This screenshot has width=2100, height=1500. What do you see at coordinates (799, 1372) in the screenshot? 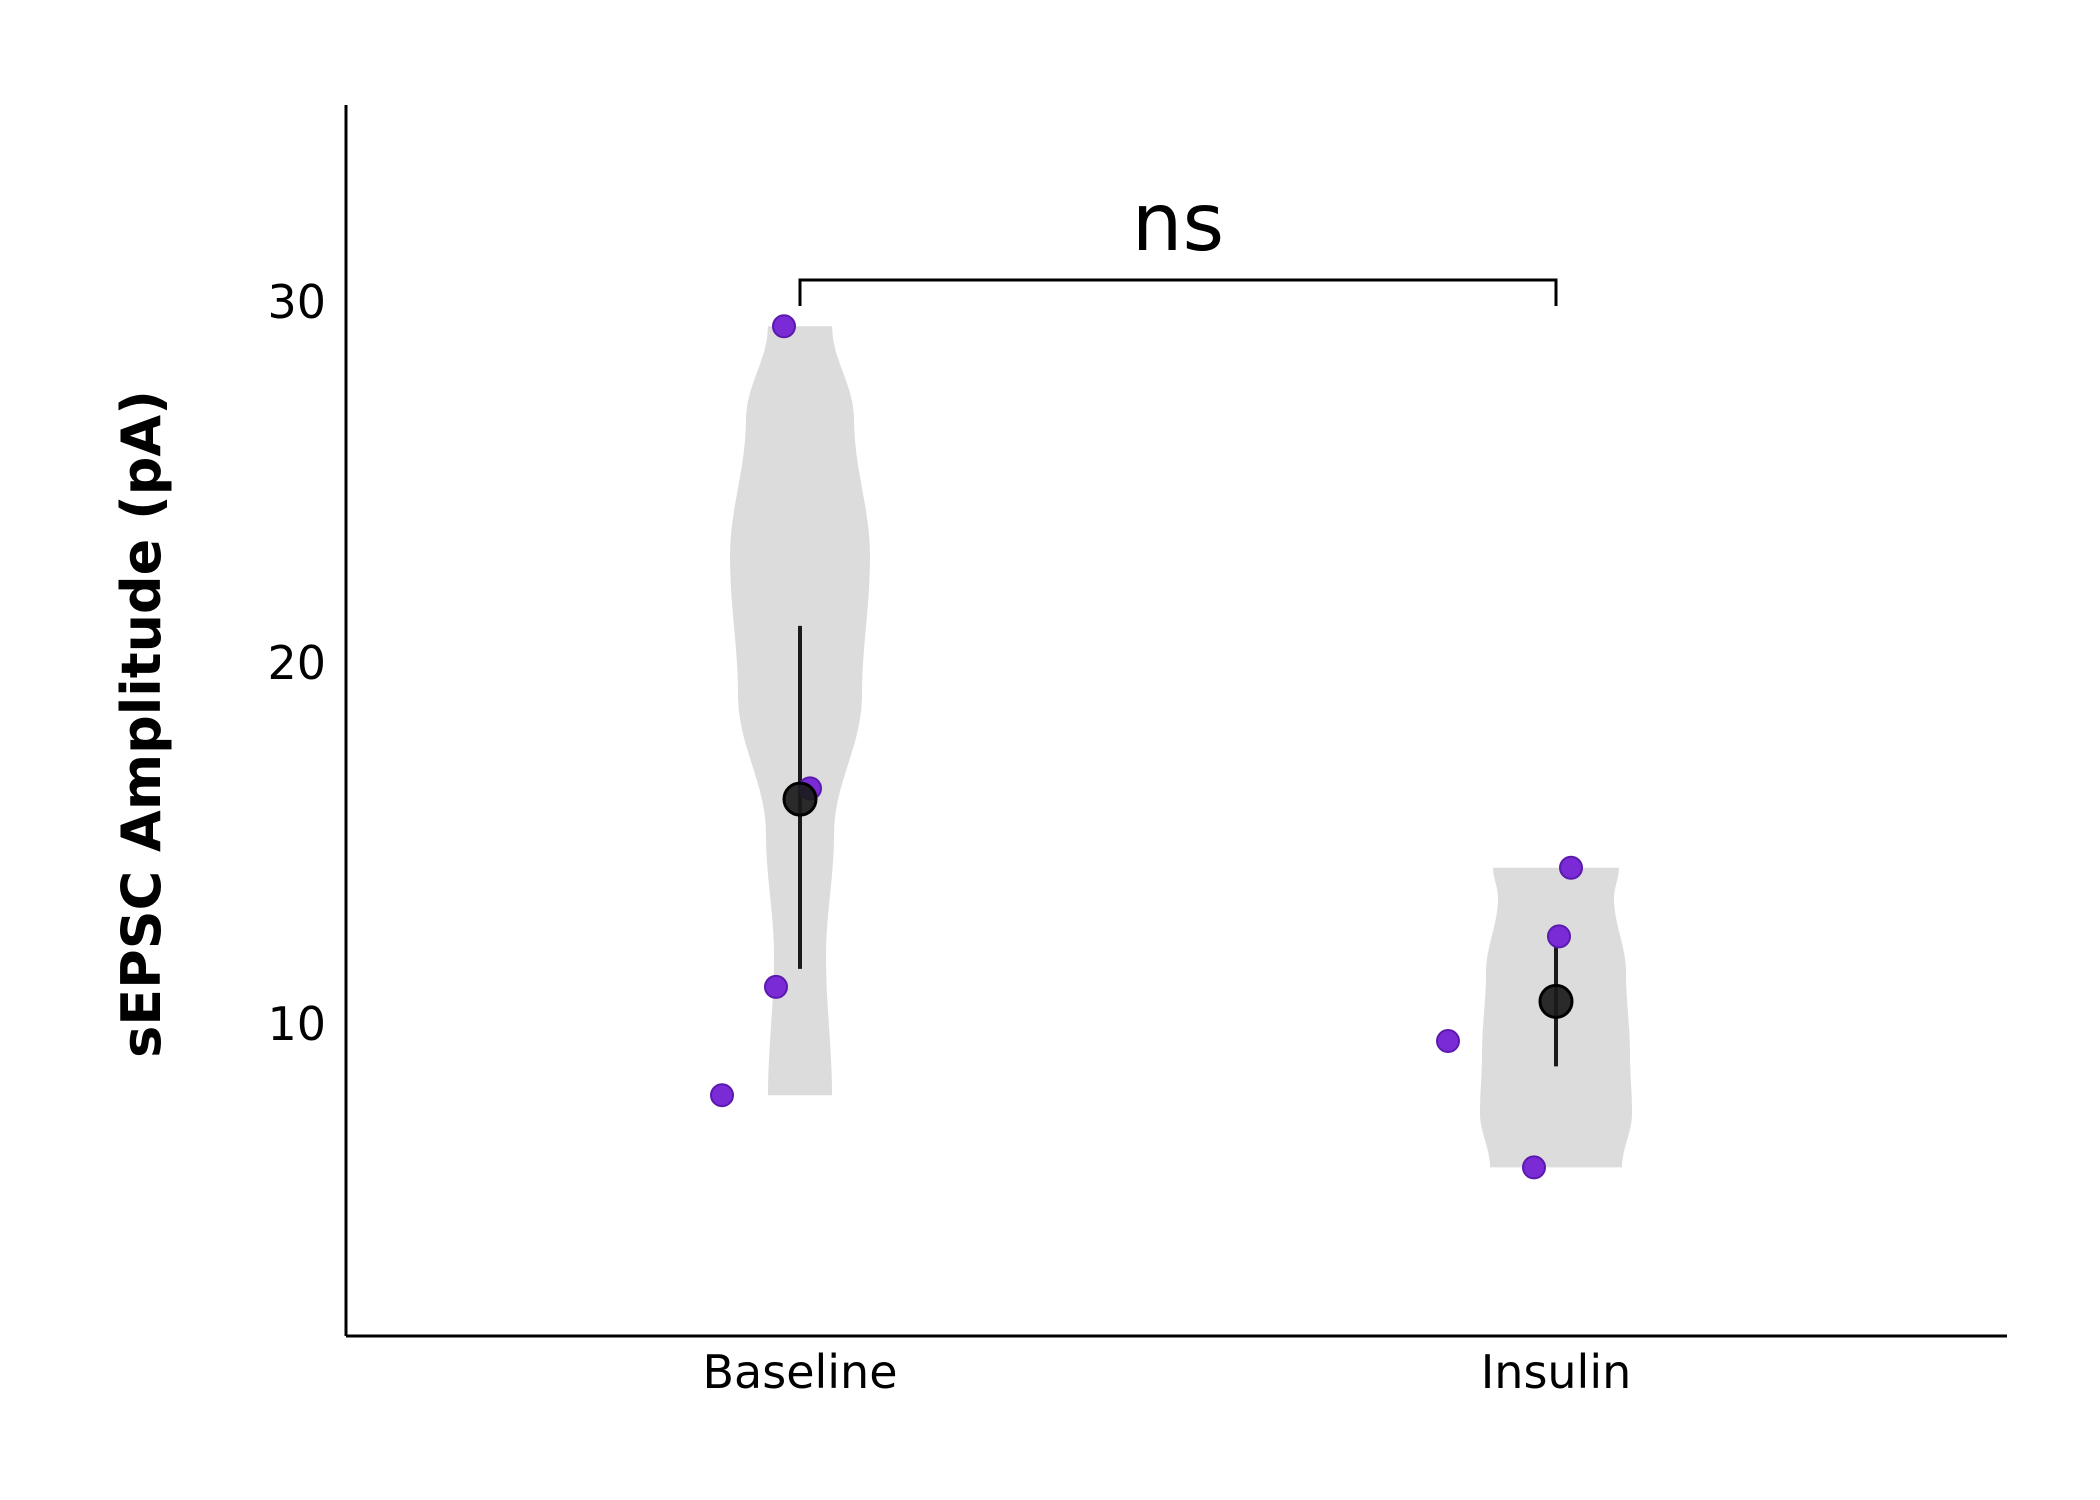
I see `x-tick-label: Baseline` at bounding box center [799, 1372].